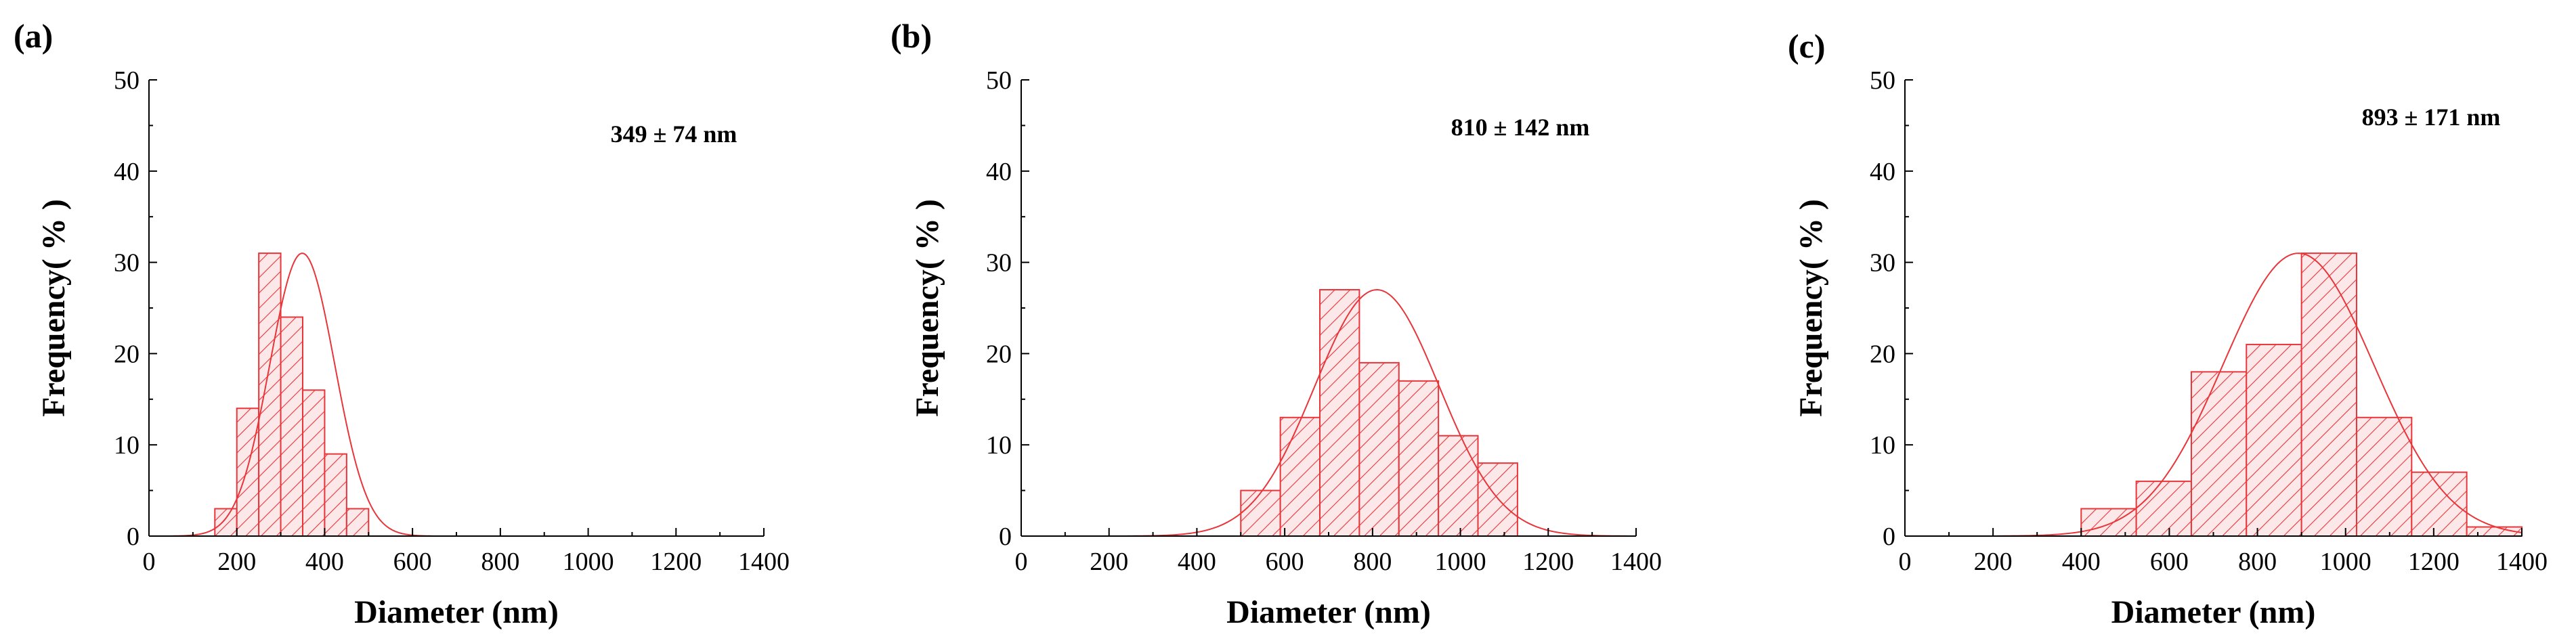  What do you see at coordinates (1807, 46) in the screenshot?
I see `panel-label: (c)` at bounding box center [1807, 46].